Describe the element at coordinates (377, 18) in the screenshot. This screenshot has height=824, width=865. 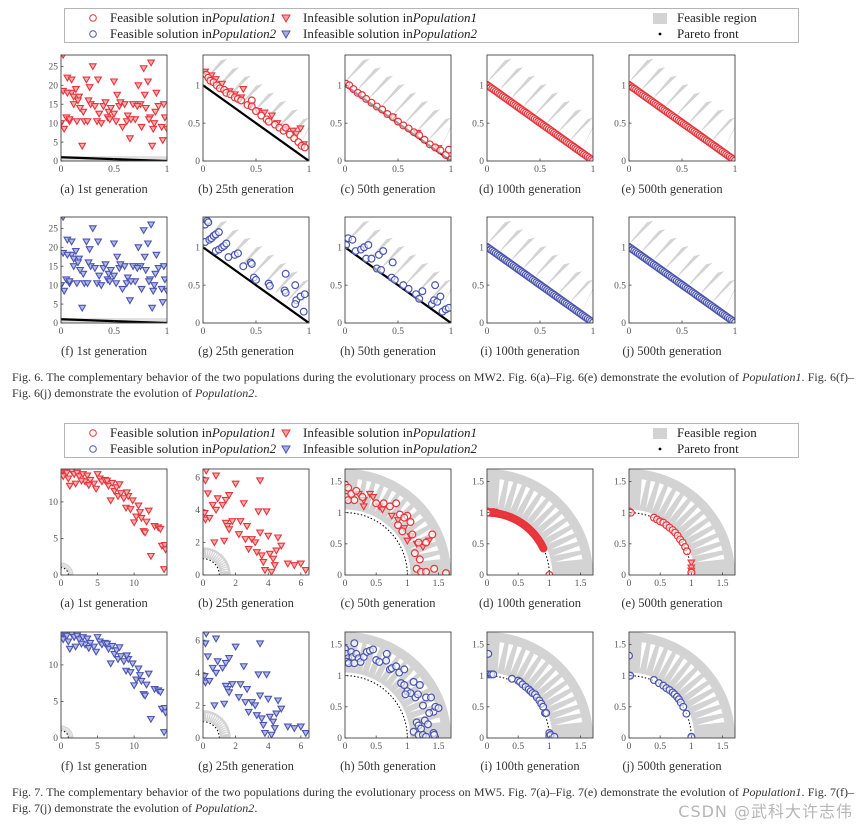
I see `legend-item-infeasible-pop1: Infeasible solution in Population1` at that location.